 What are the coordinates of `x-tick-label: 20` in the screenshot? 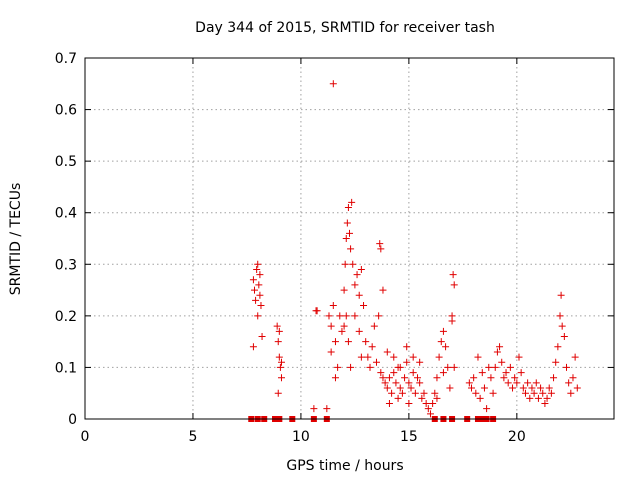 It's located at (517, 437).